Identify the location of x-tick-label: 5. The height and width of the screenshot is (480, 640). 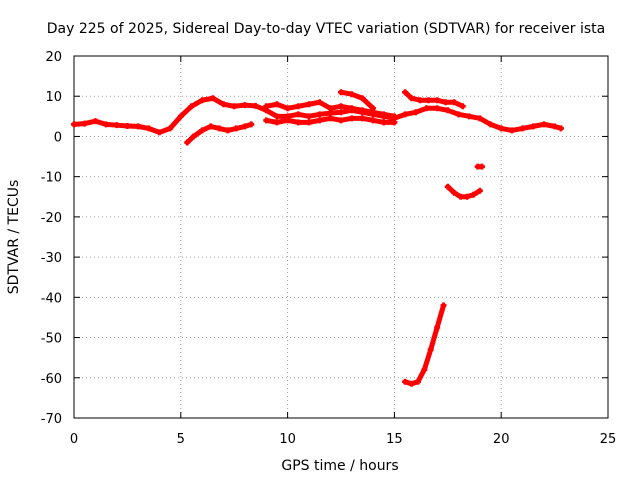
(181, 439).